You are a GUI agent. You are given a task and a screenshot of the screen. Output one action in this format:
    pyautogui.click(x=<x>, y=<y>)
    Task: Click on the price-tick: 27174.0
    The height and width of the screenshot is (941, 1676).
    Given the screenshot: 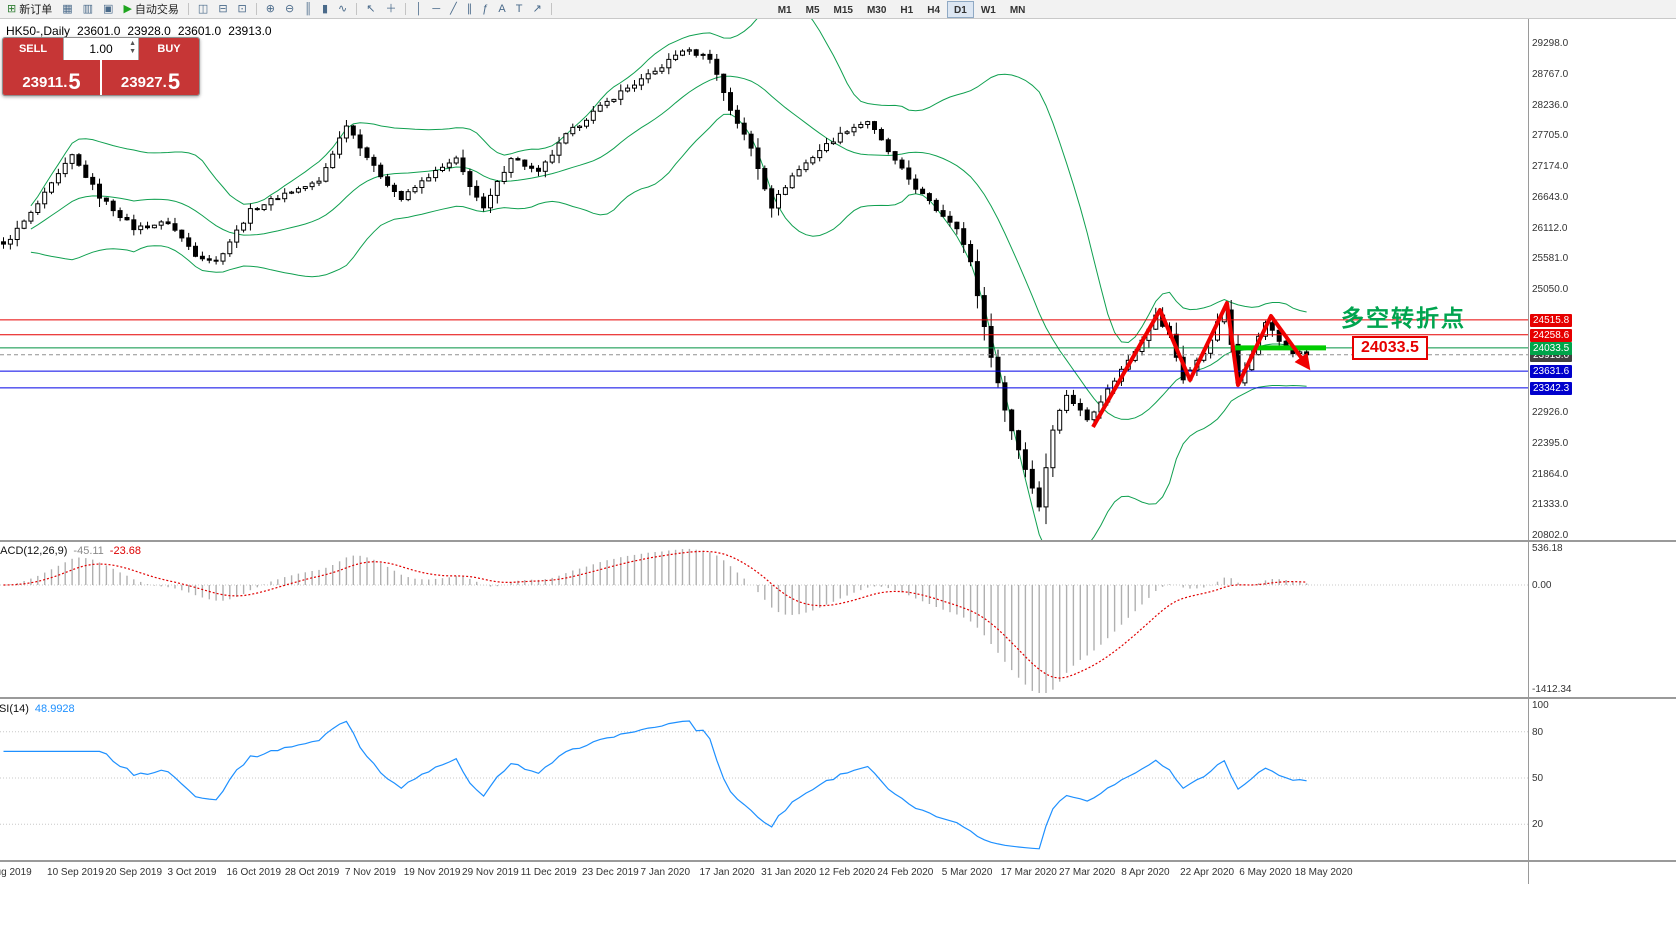 What is the action you would take?
    pyautogui.click(x=1550, y=166)
    